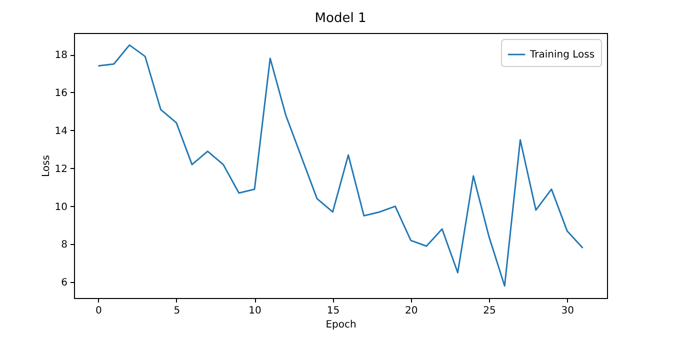  I want to click on y-tick-label: 18, so click(61, 56).